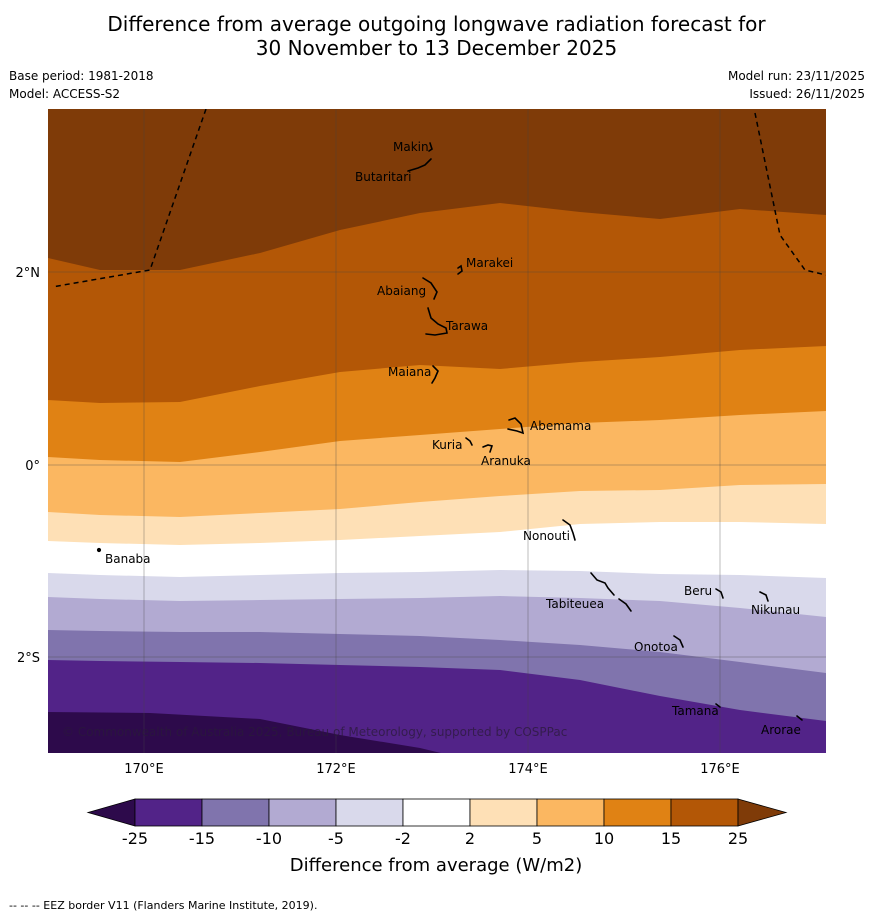 This screenshot has width=873, height=919. I want to click on colorbar-tick-label: -5, so click(336, 838).